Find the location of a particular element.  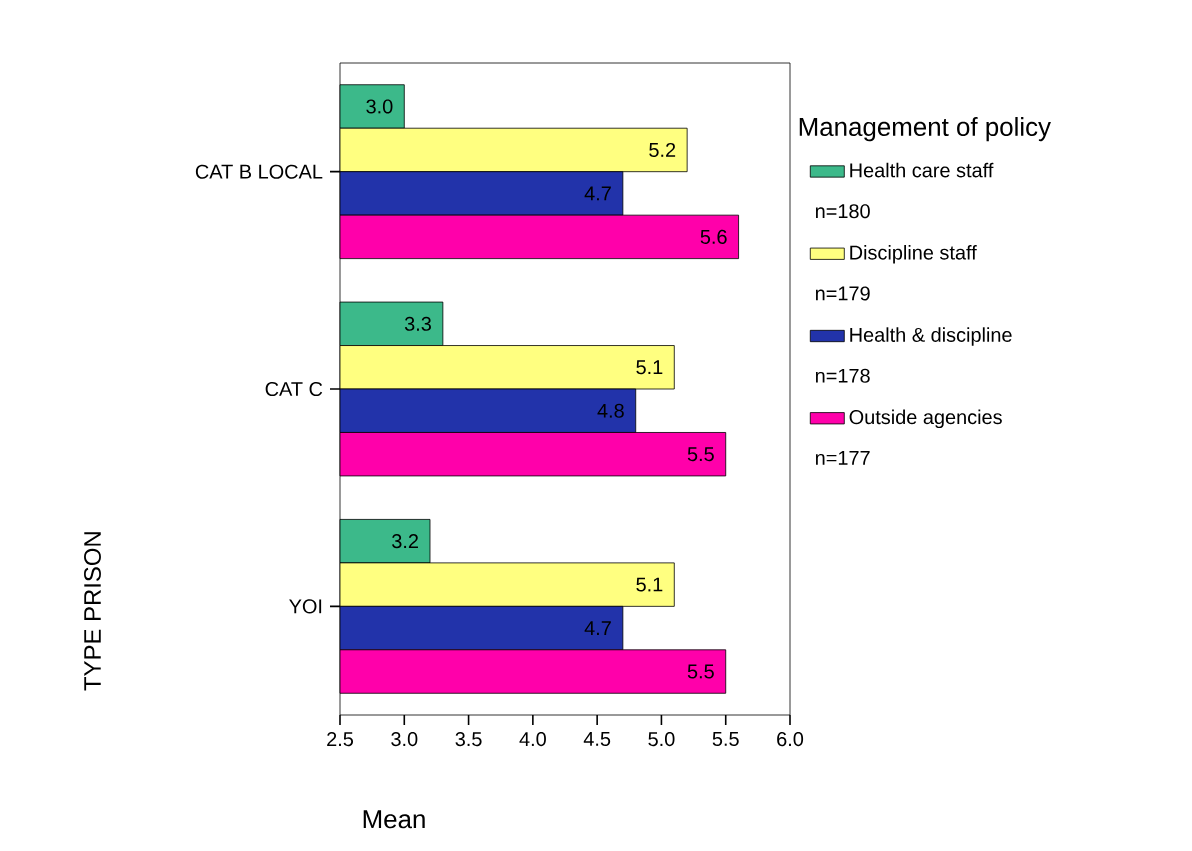

x-tick-label: 4.0 is located at coordinates (532, 739).